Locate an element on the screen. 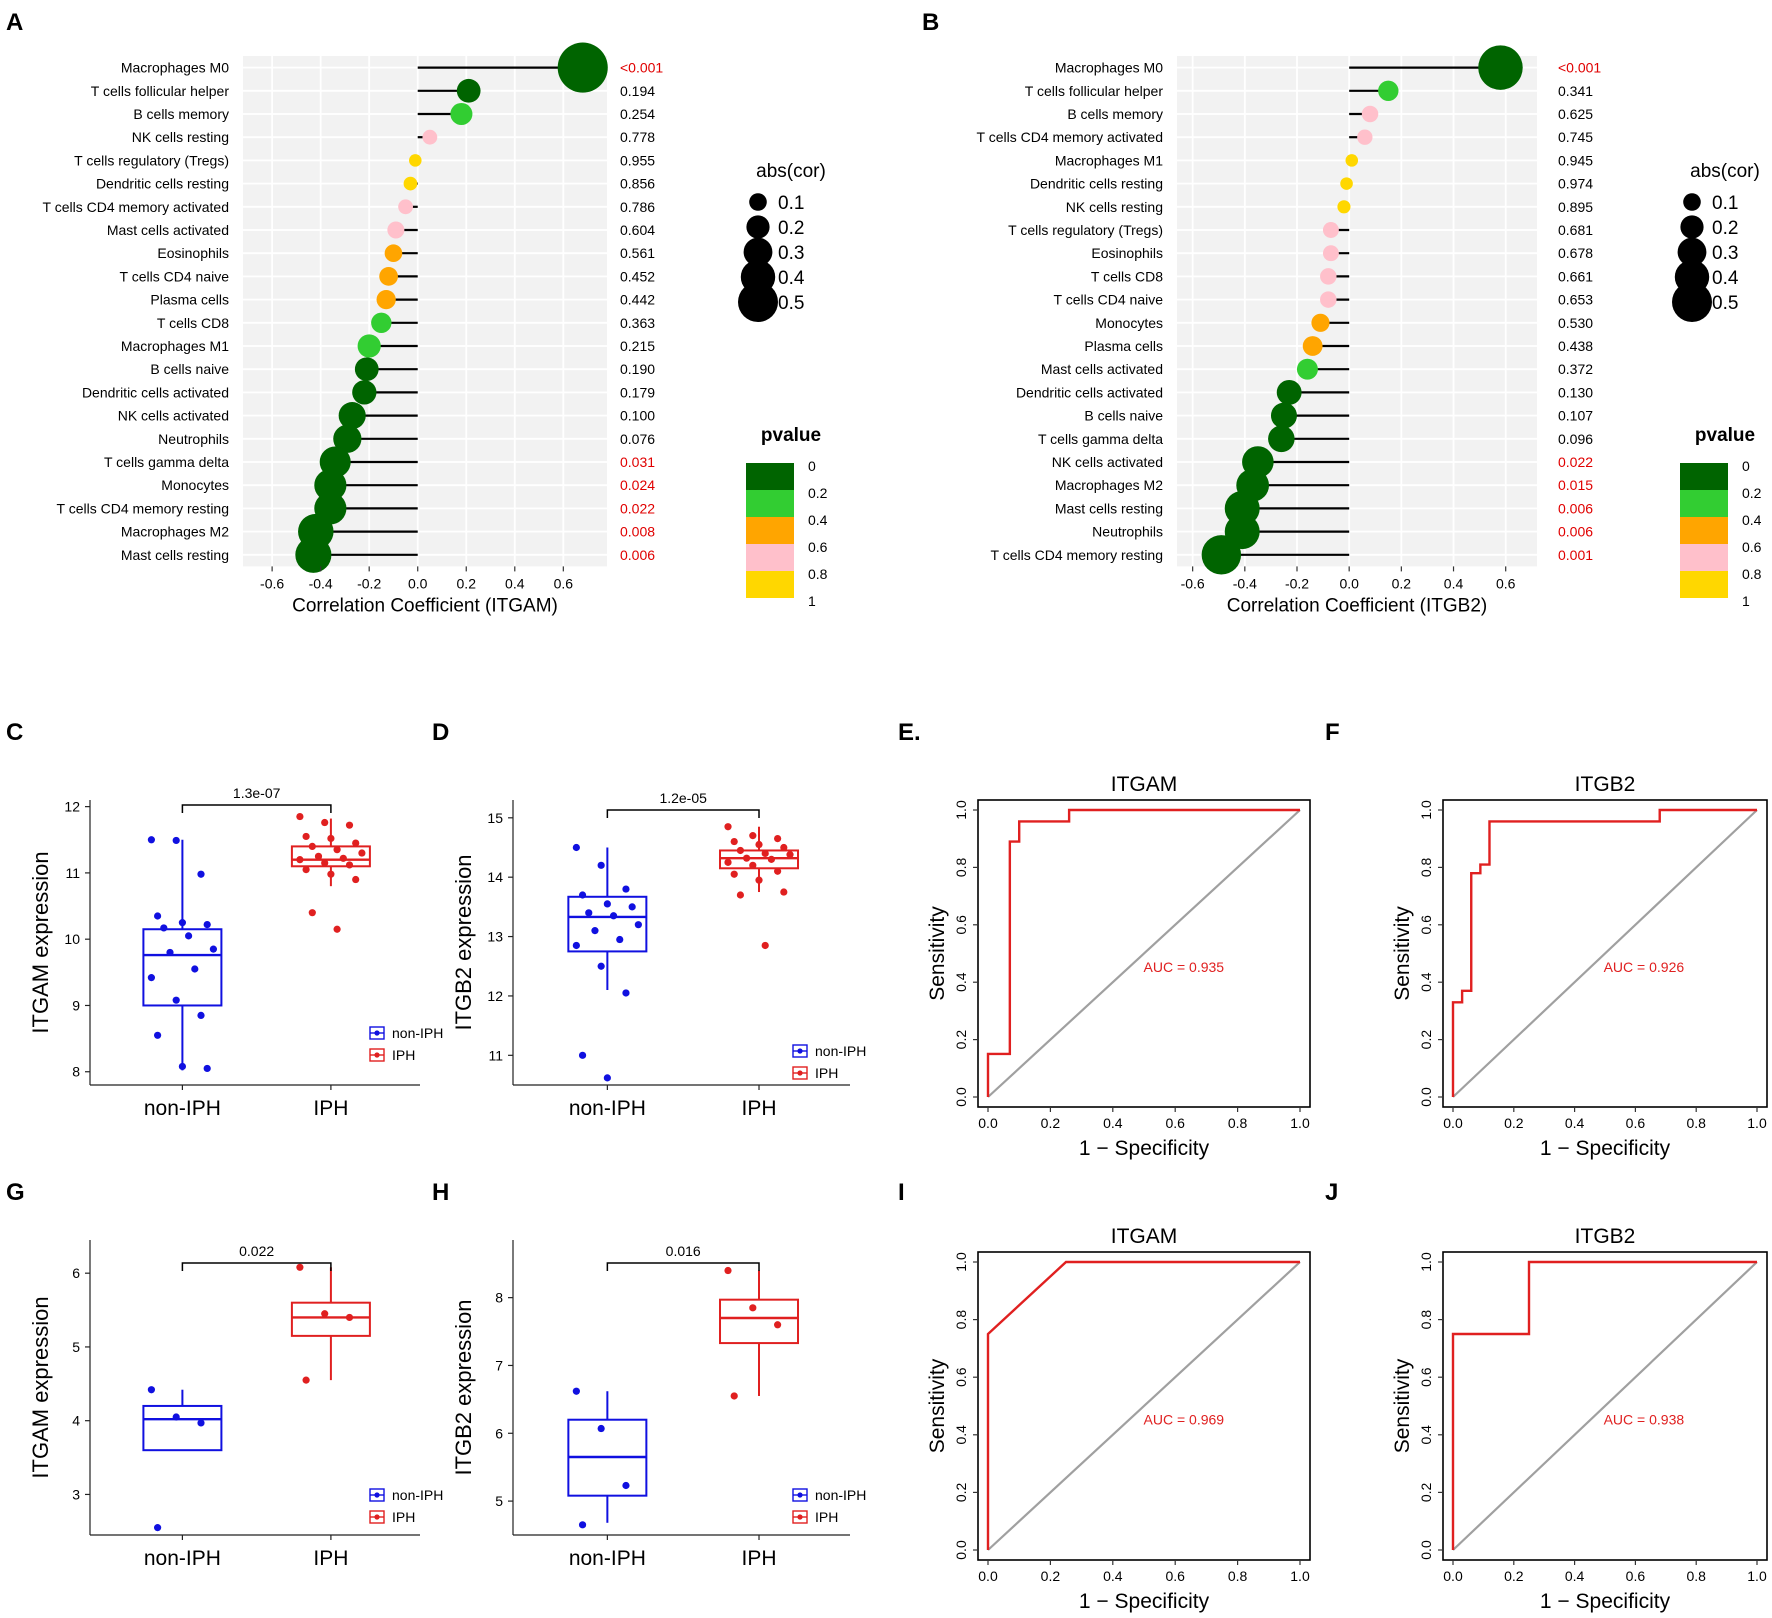 The height and width of the screenshot is (1618, 1772). legend-color-label: 0.6 is located at coordinates (818, 547).